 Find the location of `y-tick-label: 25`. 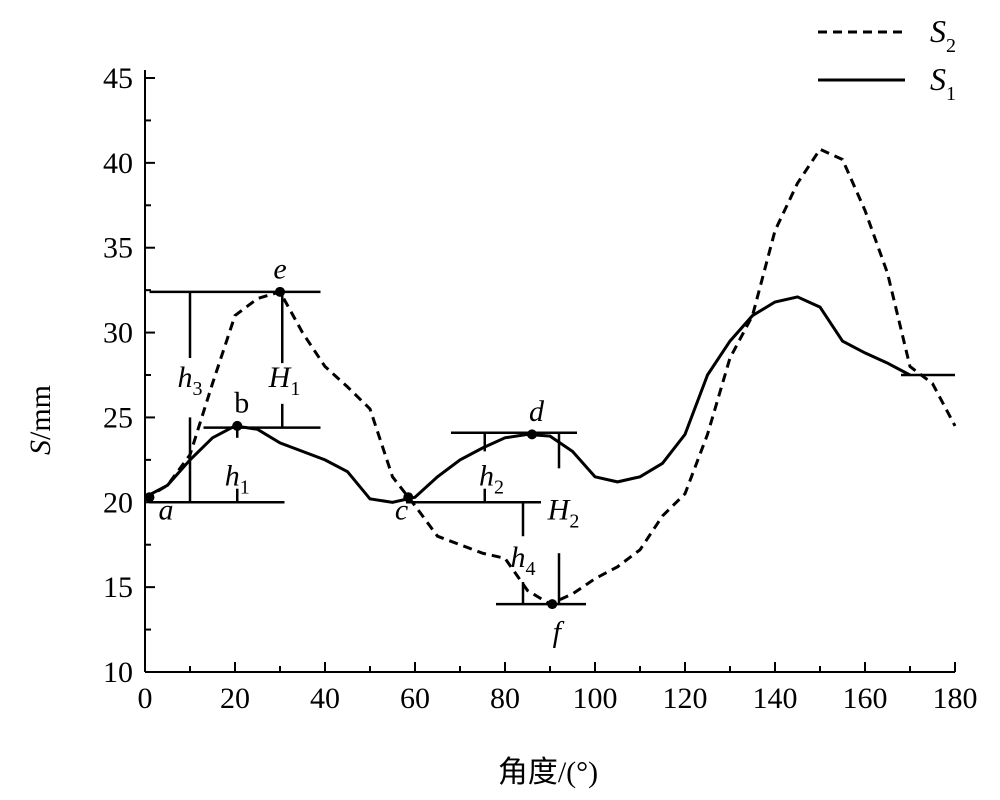

y-tick-label: 25 is located at coordinates (118, 417).